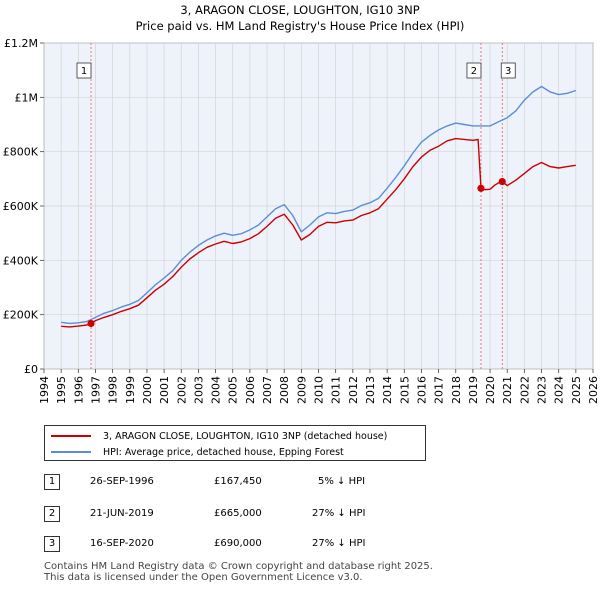  Describe the element at coordinates (284, 390) in the screenshot. I see `x-tick-label: 2008` at that location.